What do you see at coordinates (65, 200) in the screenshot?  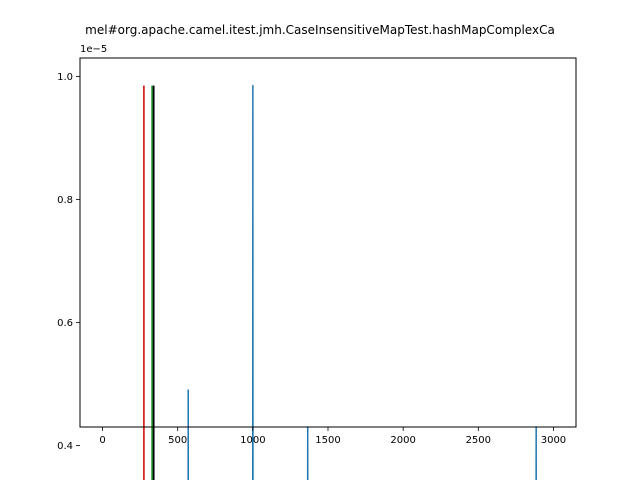 I see `y-tick-label: 0.8` at bounding box center [65, 200].